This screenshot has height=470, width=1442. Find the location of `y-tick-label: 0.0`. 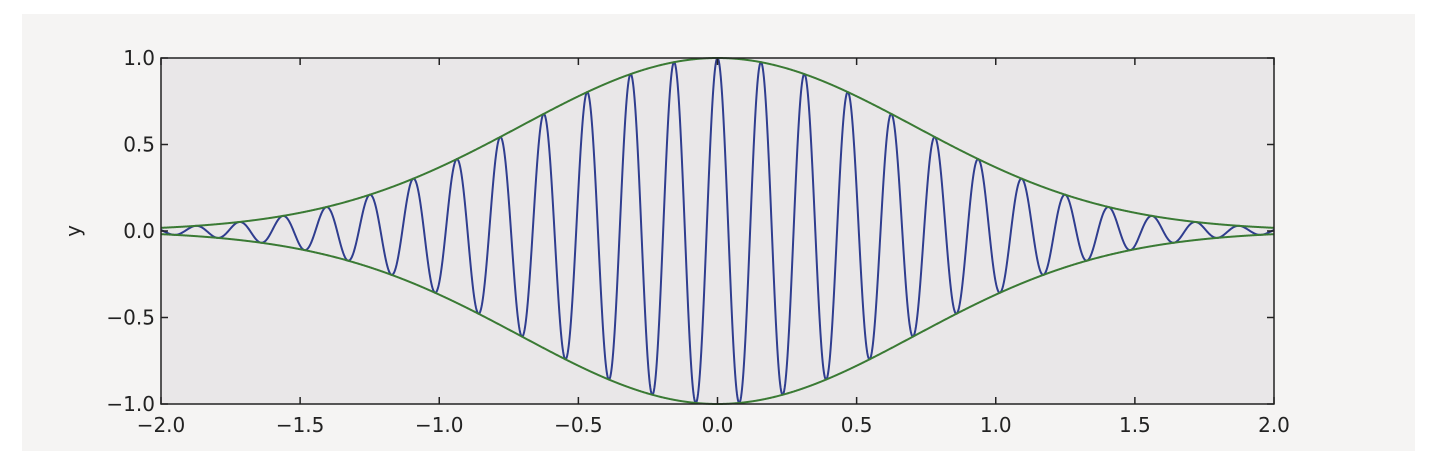

y-tick-label: 0.0 is located at coordinates (139, 231).